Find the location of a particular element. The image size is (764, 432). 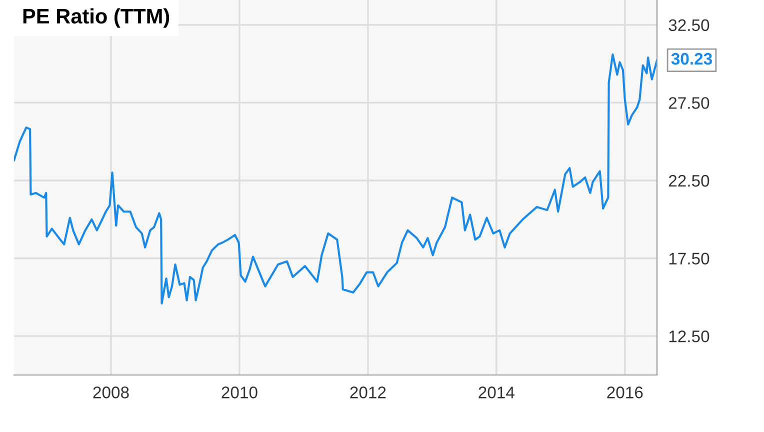

annotation: 30.23 is located at coordinates (691, 58).